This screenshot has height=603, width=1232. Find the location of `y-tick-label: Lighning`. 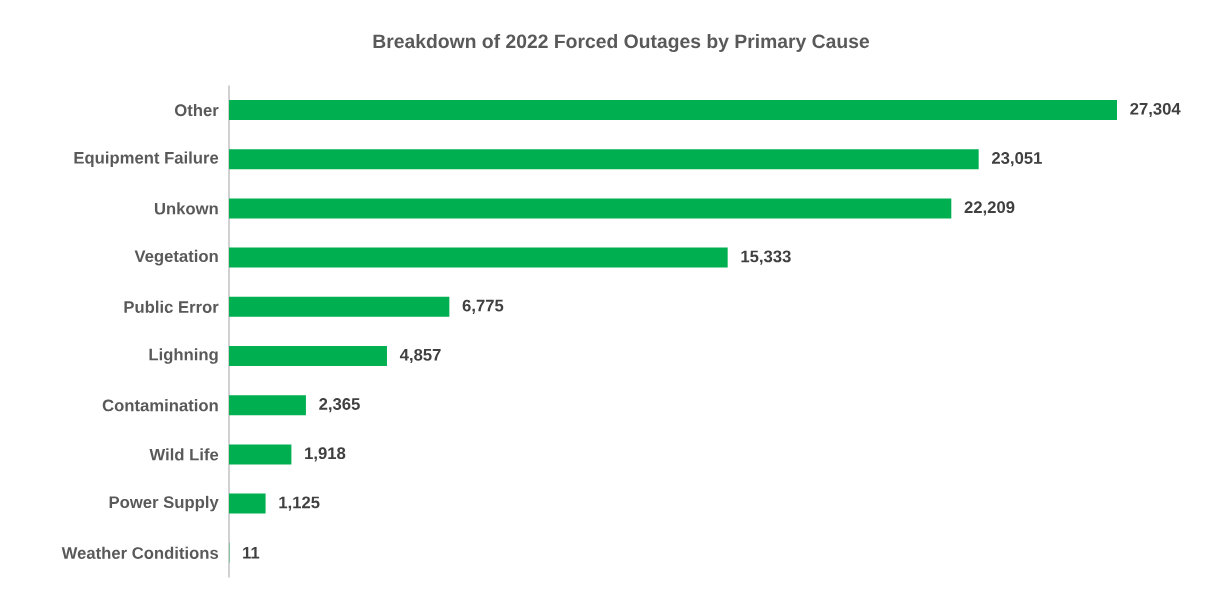

y-tick-label: Lighning is located at coordinates (183, 356).